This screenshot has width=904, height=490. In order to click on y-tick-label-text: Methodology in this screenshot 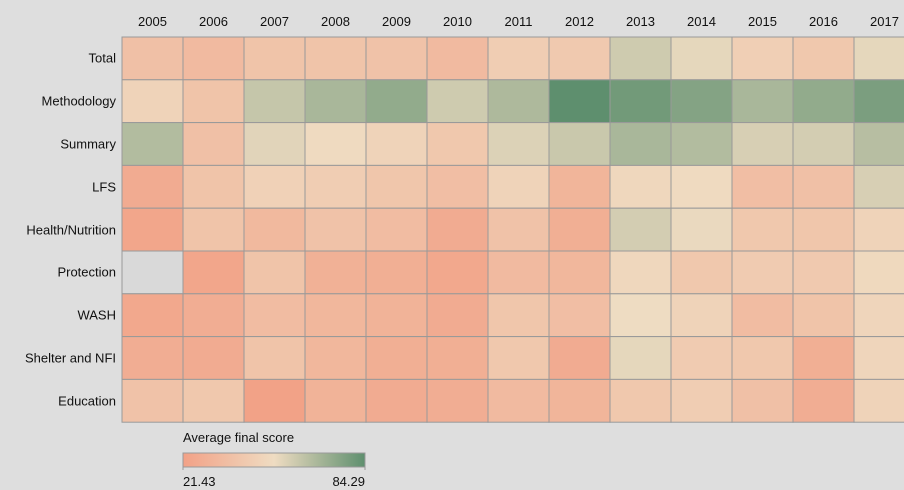, I will do `click(78, 101)`.